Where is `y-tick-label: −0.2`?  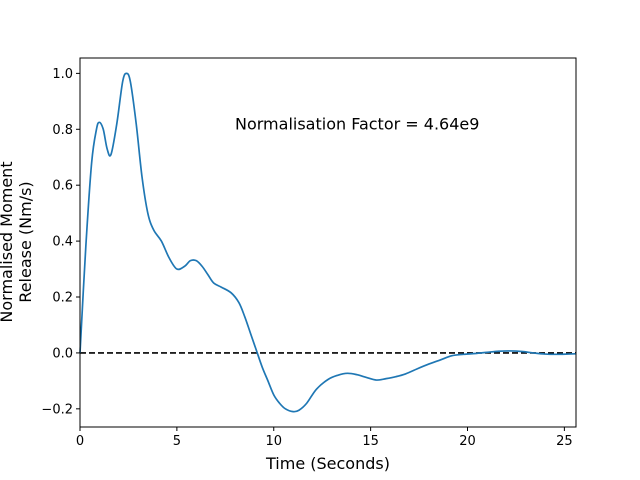
y-tick-label: −0.2 is located at coordinates (57, 409).